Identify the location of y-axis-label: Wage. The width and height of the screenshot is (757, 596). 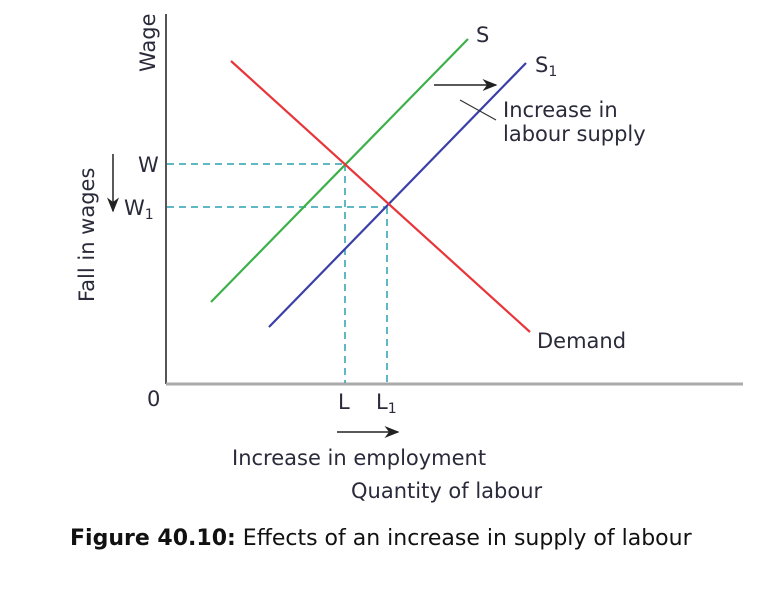
(148, 42).